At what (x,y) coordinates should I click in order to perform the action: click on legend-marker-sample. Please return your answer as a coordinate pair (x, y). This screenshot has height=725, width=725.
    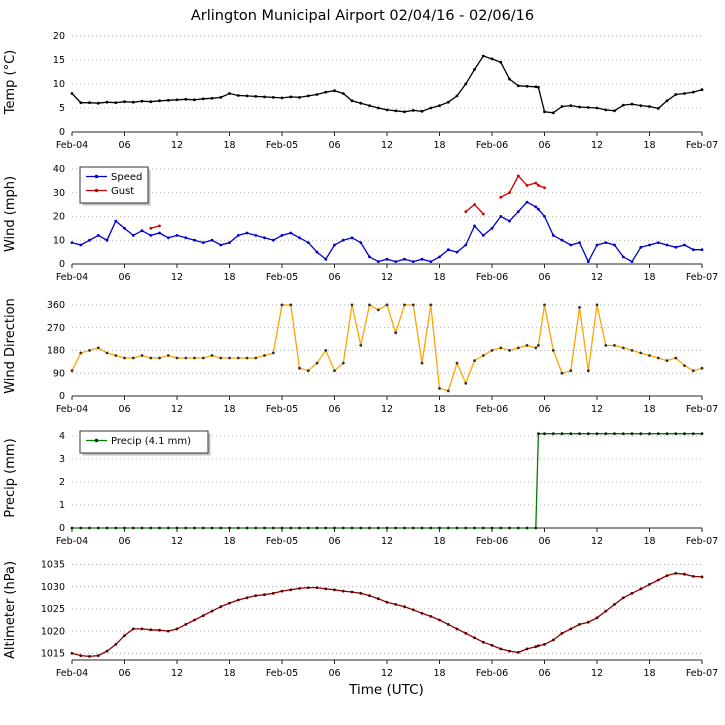
    Looking at the image, I should click on (96, 176).